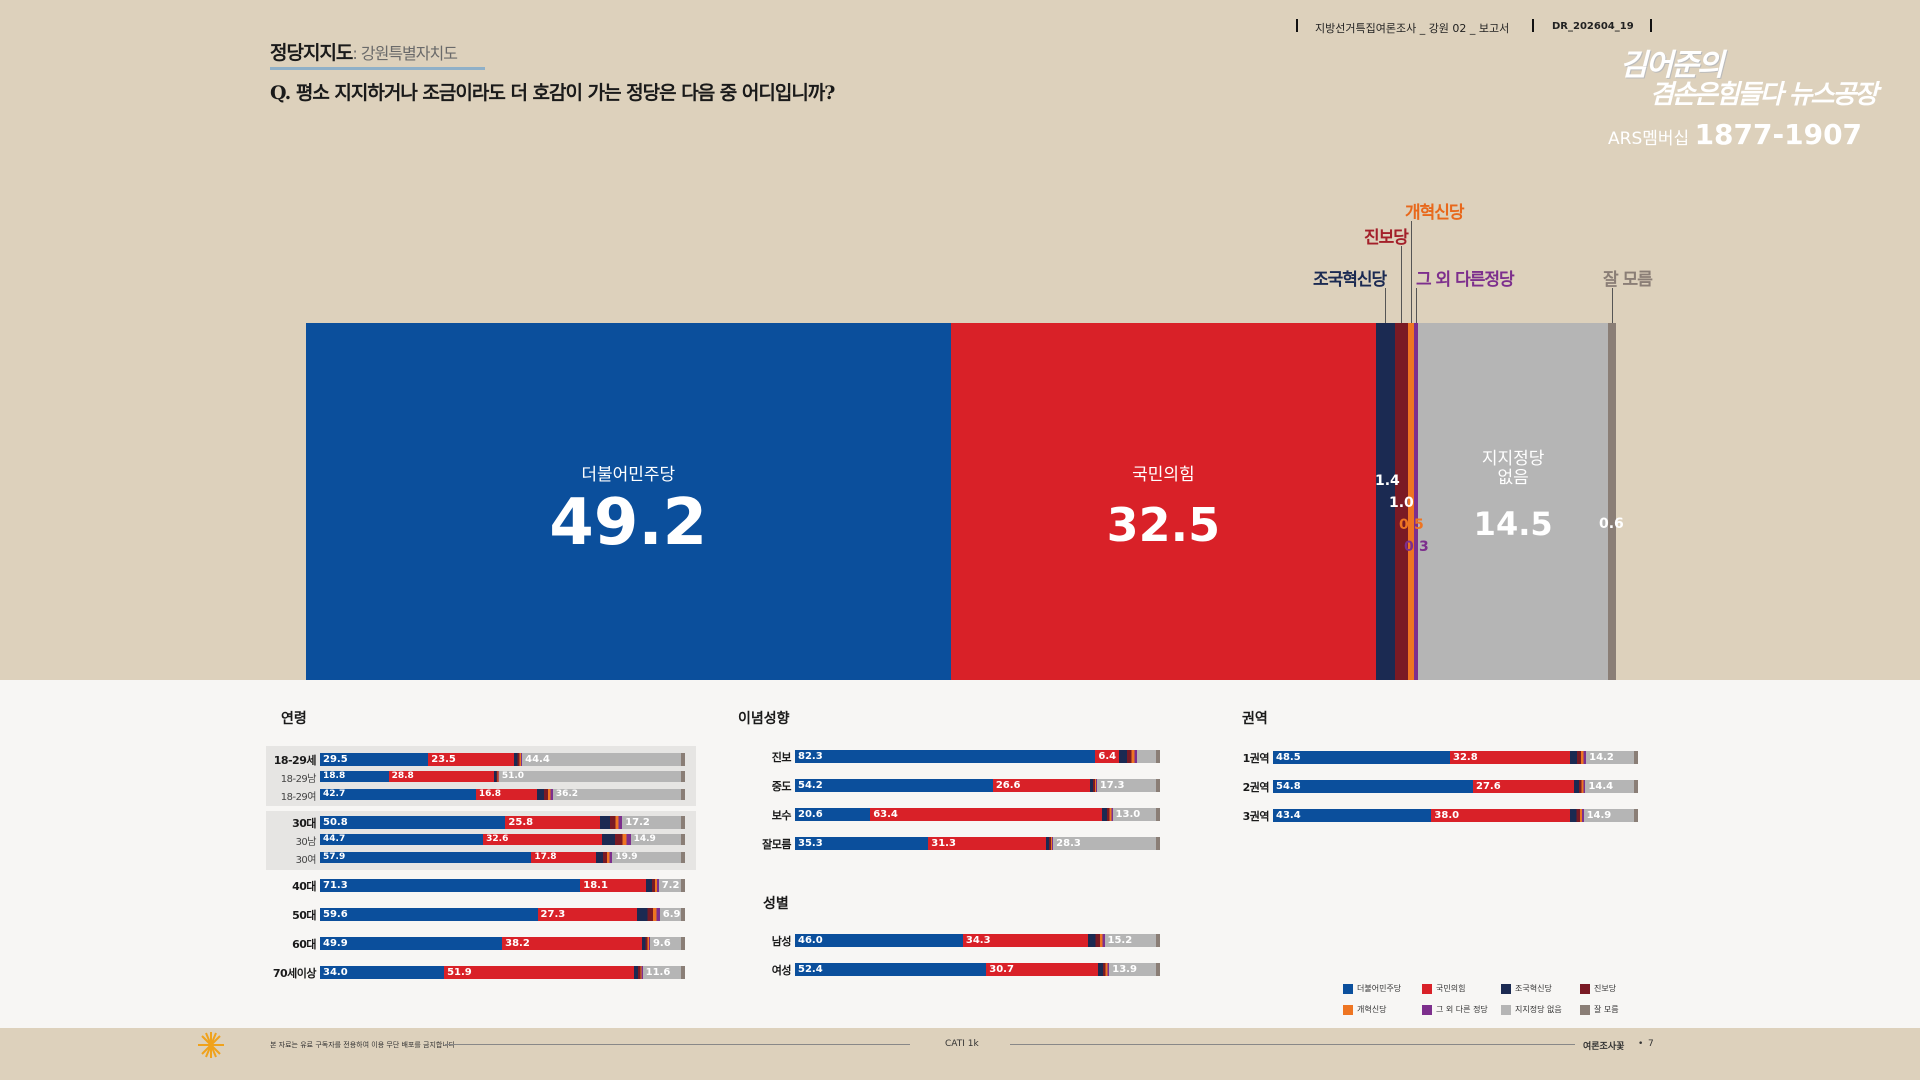 Image resolution: width=1920 pixels, height=1080 pixels. What do you see at coordinates (552, 822) in the screenshot?
I see `row-segment: 25.8` at bounding box center [552, 822].